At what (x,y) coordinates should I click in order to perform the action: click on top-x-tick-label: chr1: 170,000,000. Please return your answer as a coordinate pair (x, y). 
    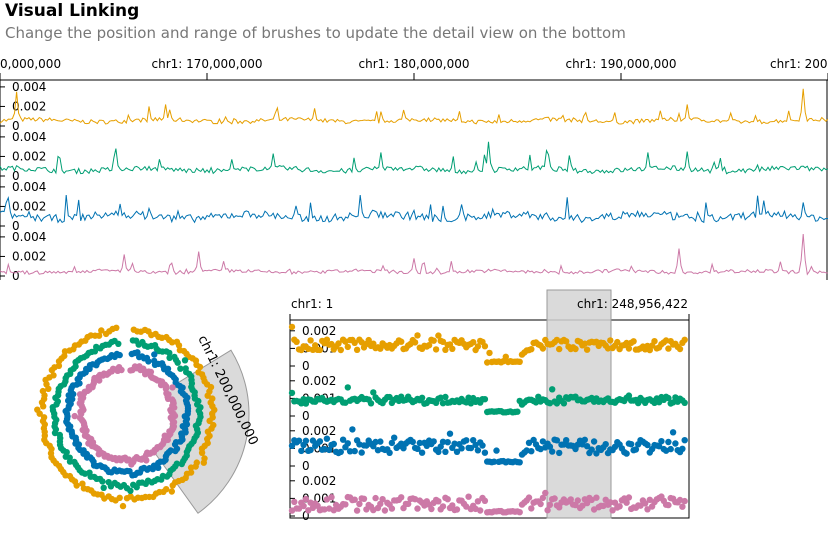
    Looking at the image, I should click on (207, 64).